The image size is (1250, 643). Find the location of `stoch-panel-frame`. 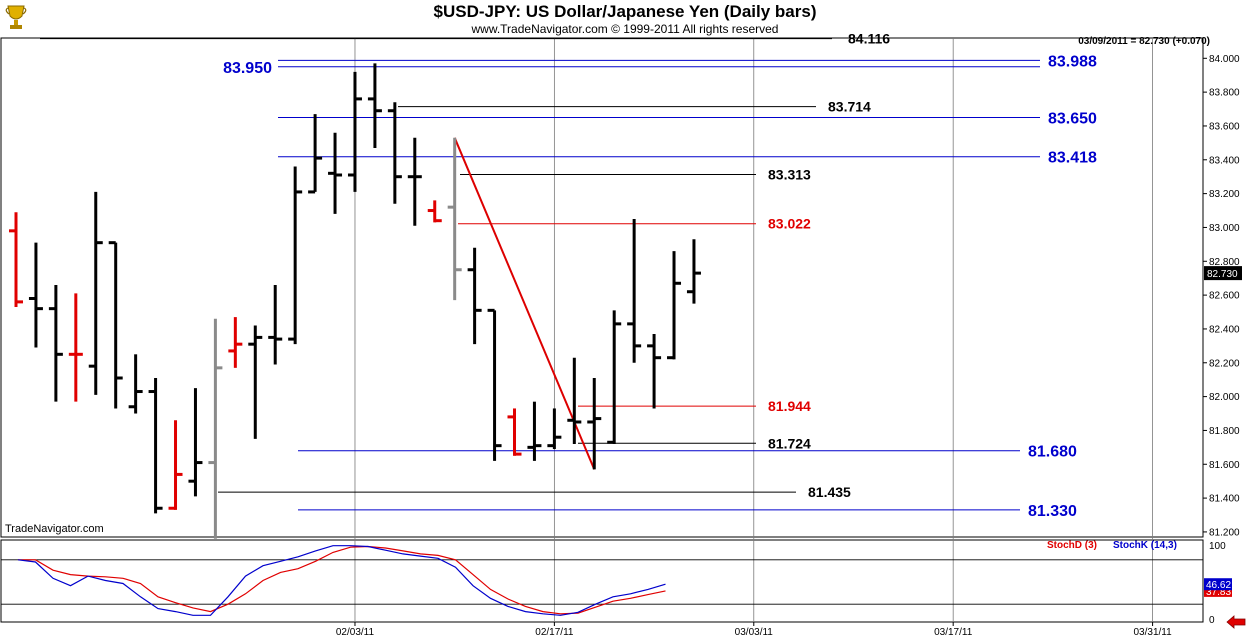

stoch-panel-frame is located at coordinates (602, 581).